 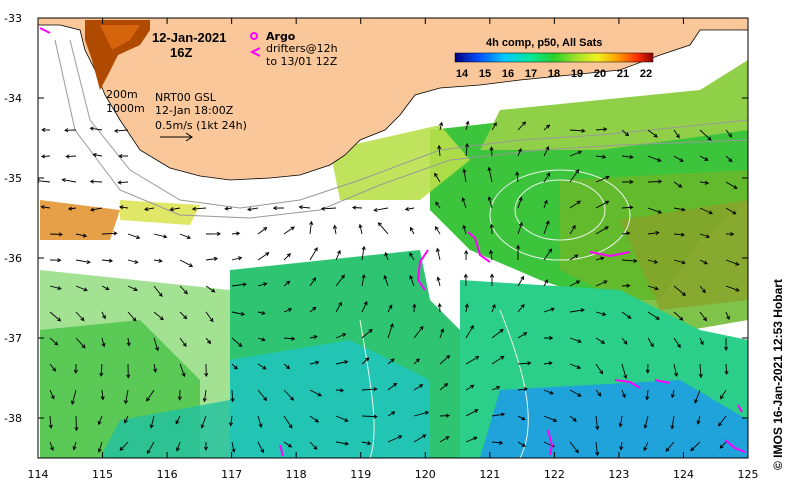 What do you see at coordinates (13, 418) in the screenshot?
I see `y-tick-label: -38` at bounding box center [13, 418].